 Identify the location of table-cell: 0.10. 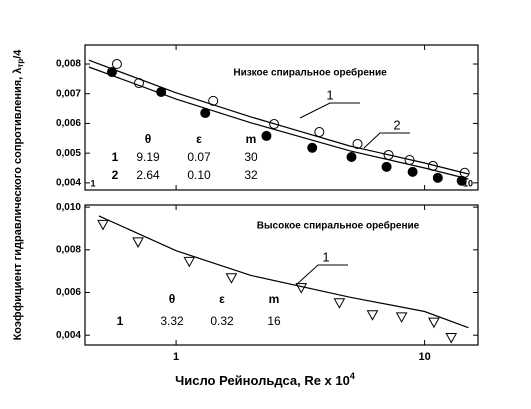
(199, 175).